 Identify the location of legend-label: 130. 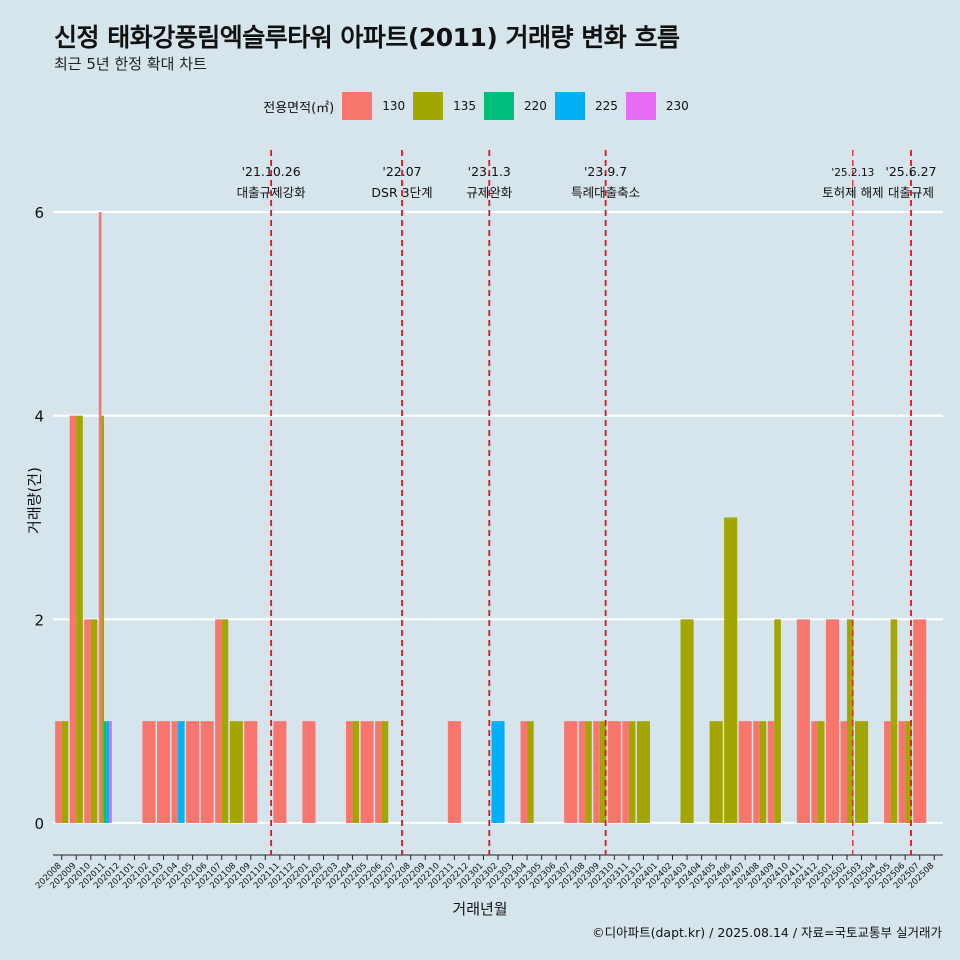
(394, 106).